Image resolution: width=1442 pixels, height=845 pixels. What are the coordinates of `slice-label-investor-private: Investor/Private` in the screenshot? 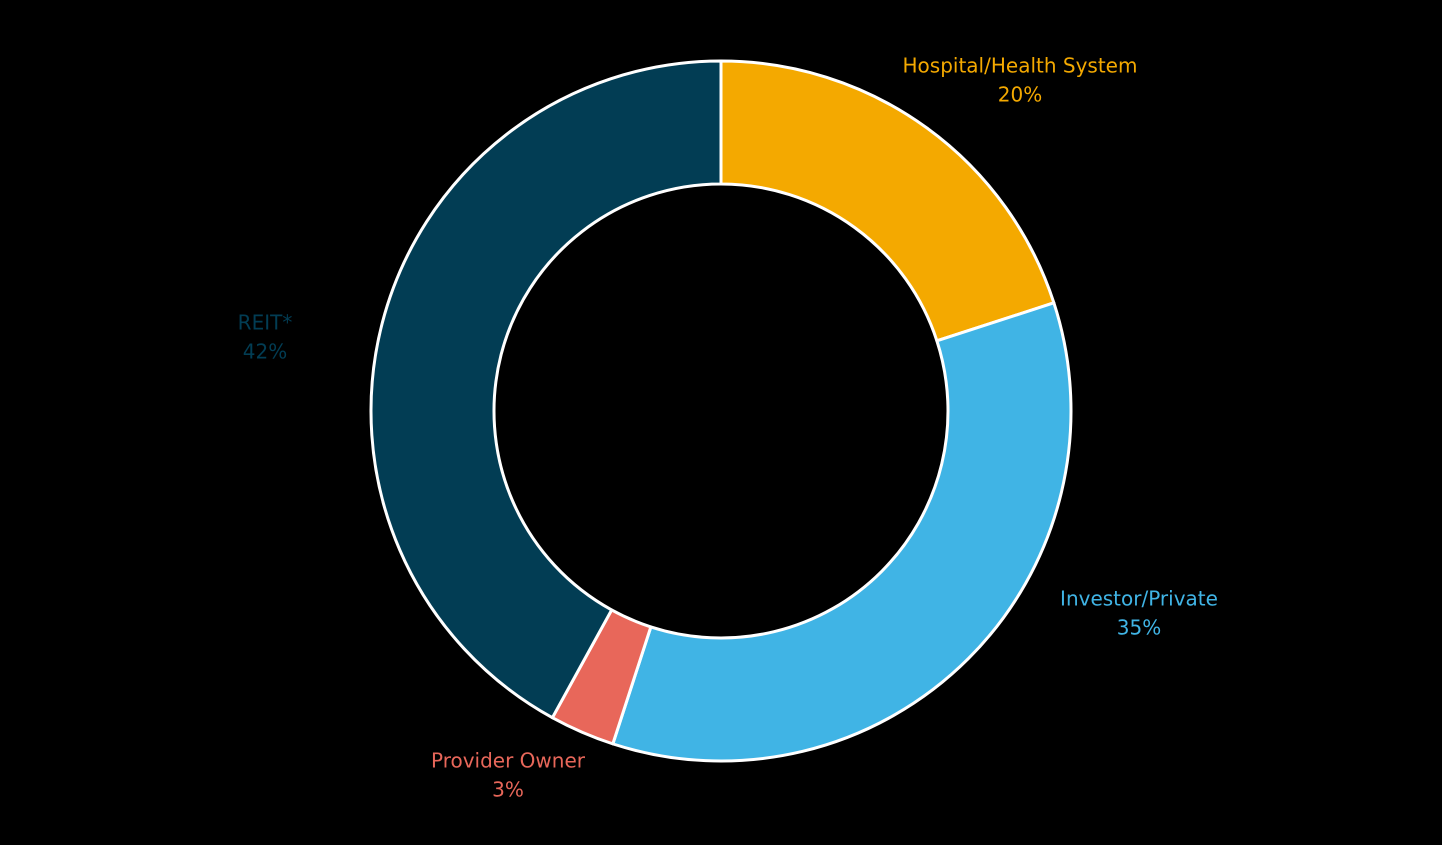 It's located at (1139, 599).